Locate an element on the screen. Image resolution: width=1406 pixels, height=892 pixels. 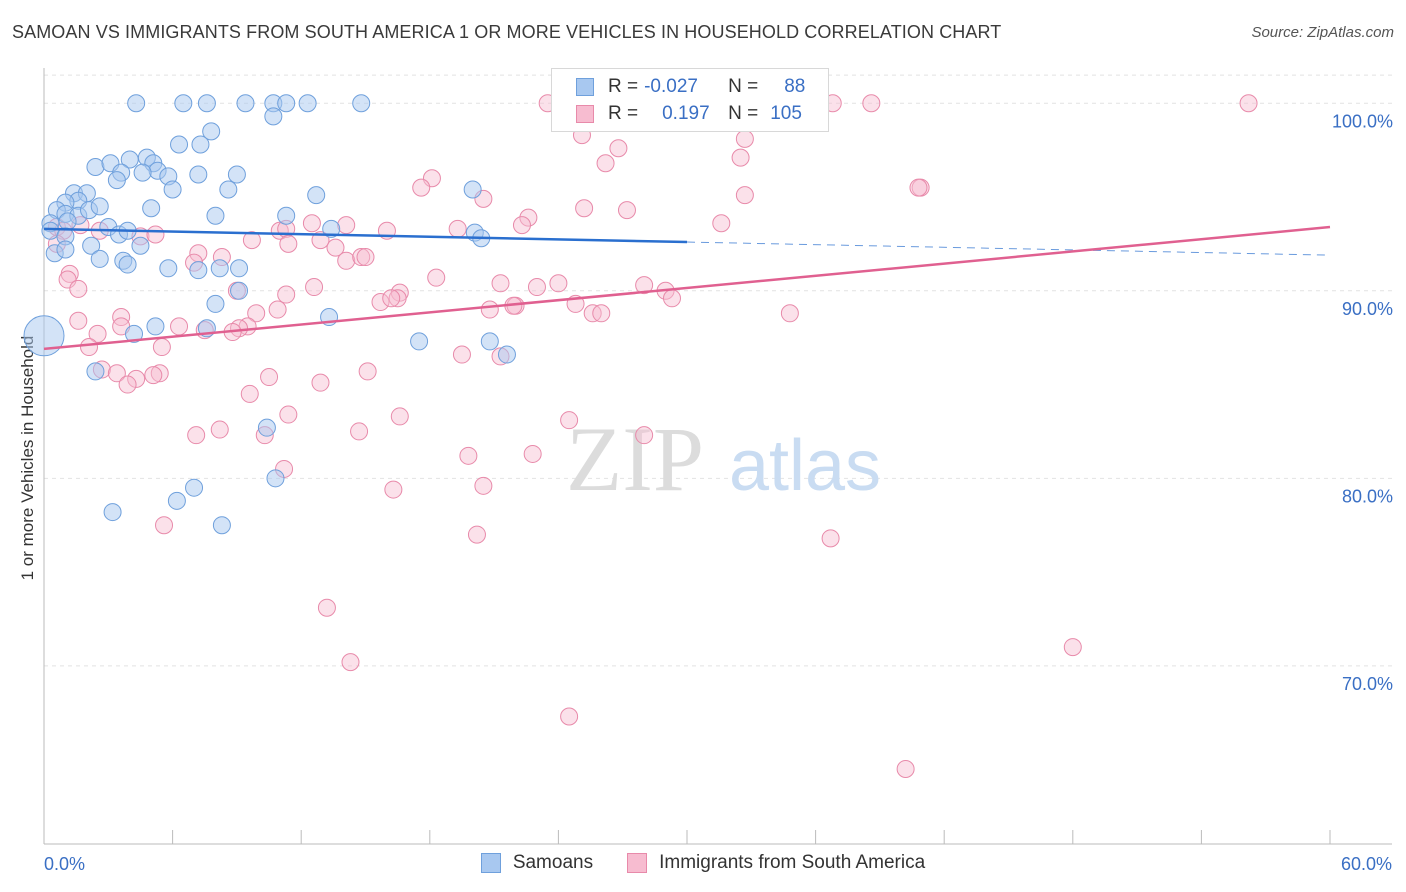
immigrants-trend-line is located at coordinates (687, 288).